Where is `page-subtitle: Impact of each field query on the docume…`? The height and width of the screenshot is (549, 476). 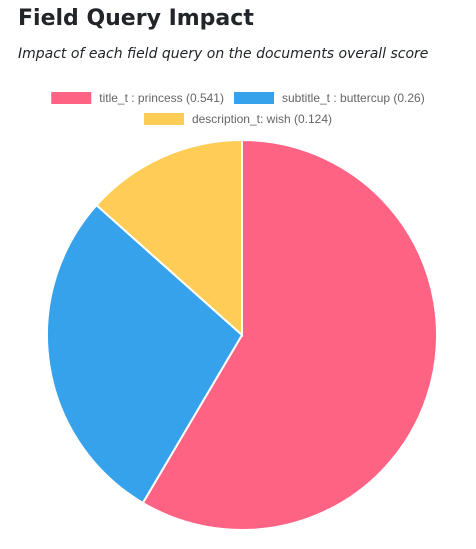
page-subtitle: Impact of each field query on the docume… is located at coordinates (223, 54).